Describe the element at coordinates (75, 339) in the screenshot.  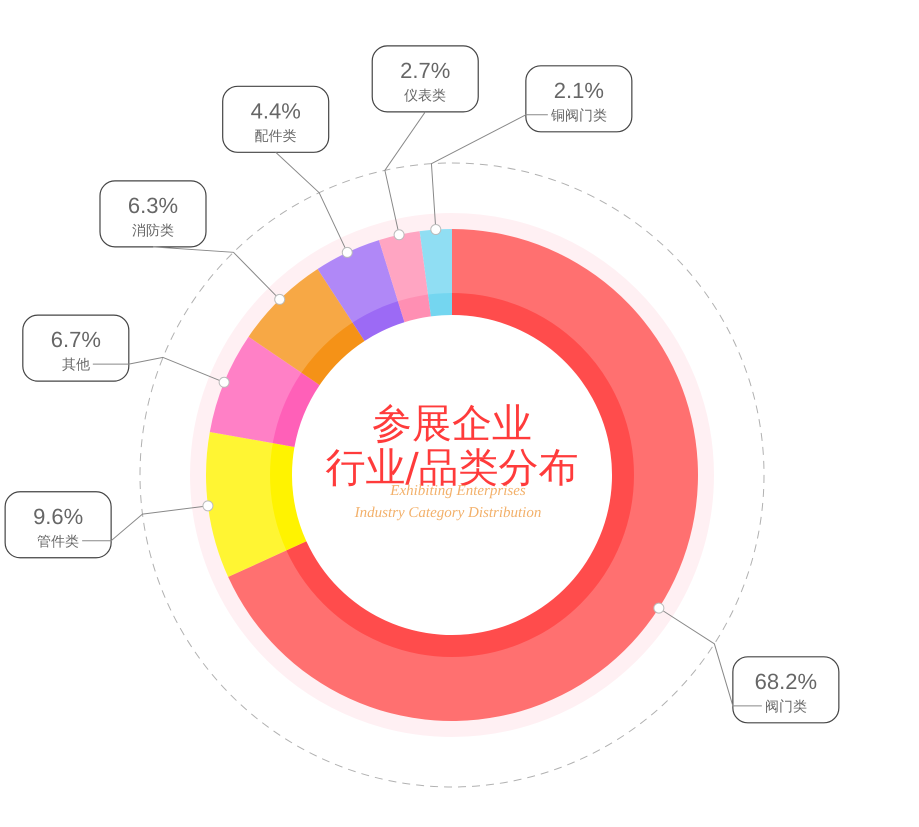
I see `data-label: 6.7%` at that location.